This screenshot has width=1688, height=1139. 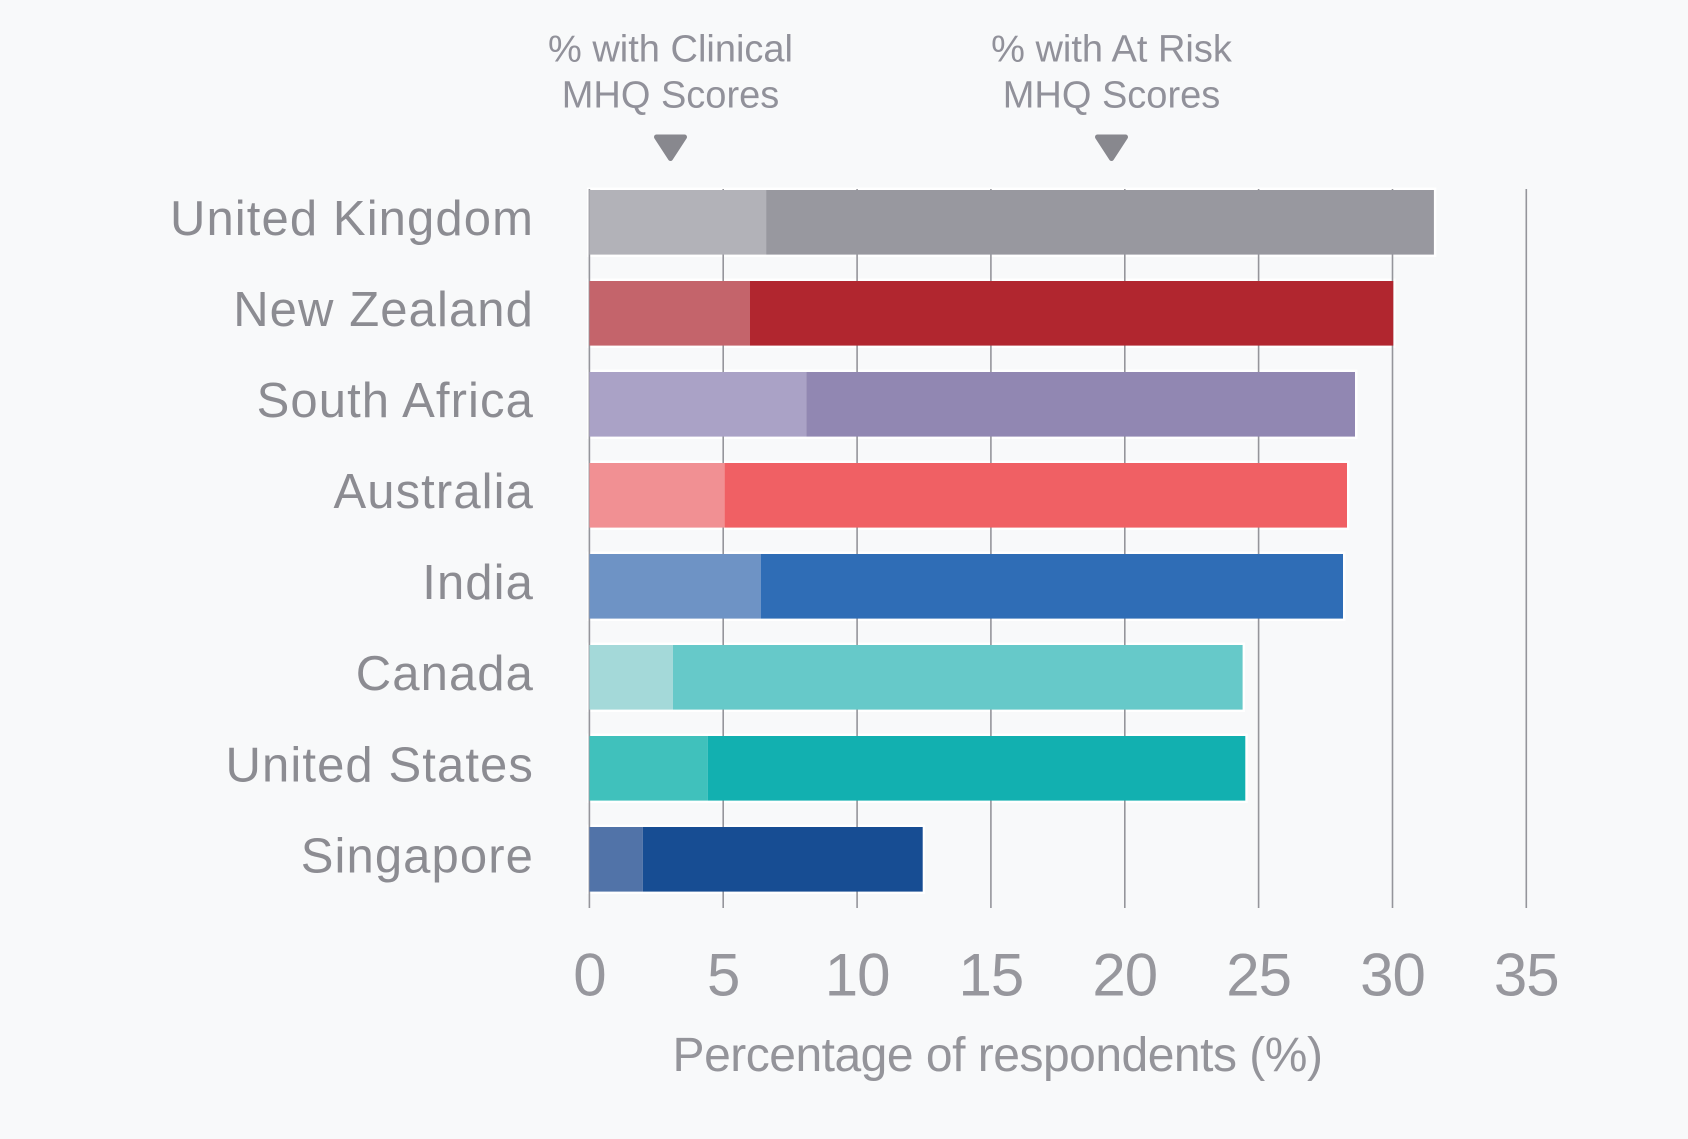 What do you see at coordinates (445, 674) in the screenshot?
I see `svg-text: Canada` at bounding box center [445, 674].